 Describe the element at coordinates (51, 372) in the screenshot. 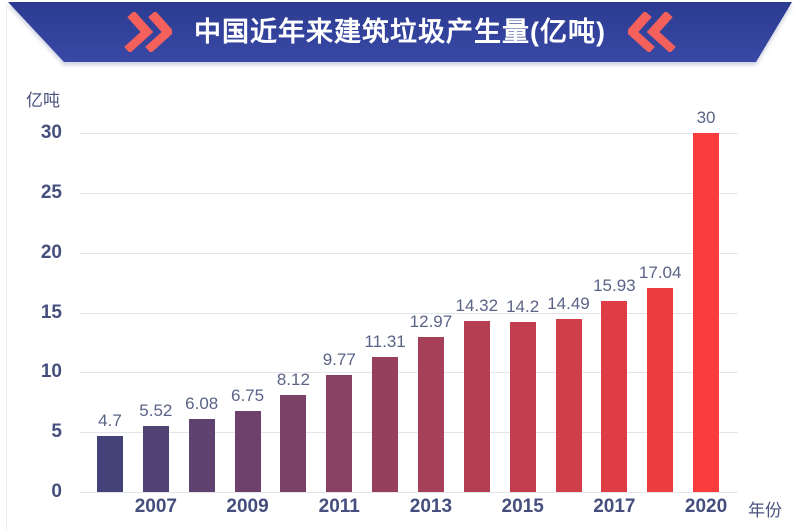

I see `y-tick-label: 10` at that location.